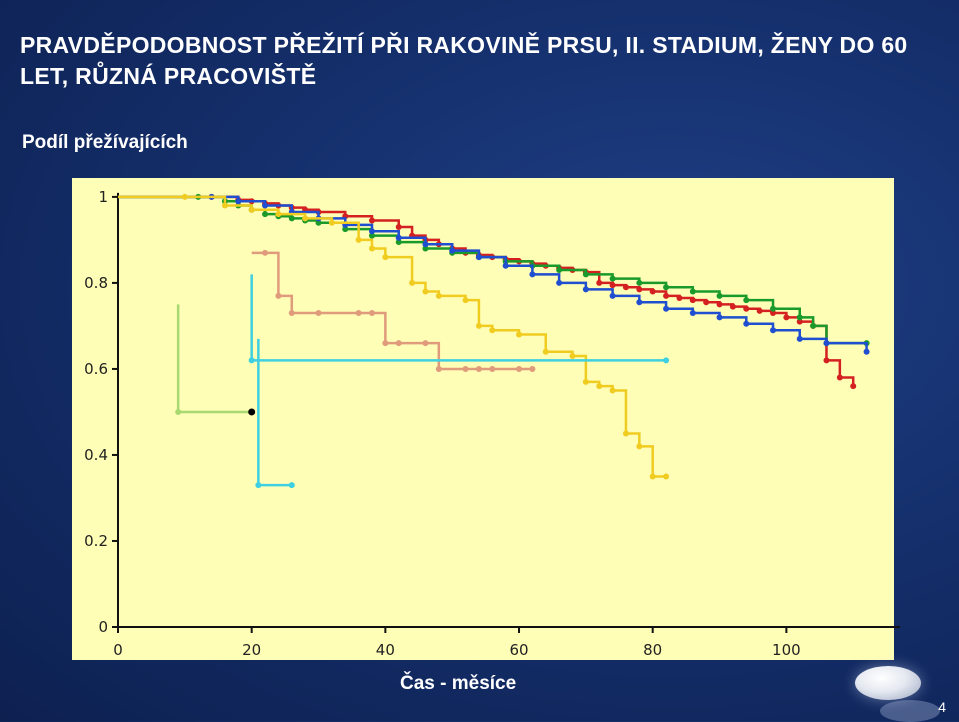 The width and height of the screenshot is (959, 722). I want to click on y-tick-label: 0.2, so click(96, 541).